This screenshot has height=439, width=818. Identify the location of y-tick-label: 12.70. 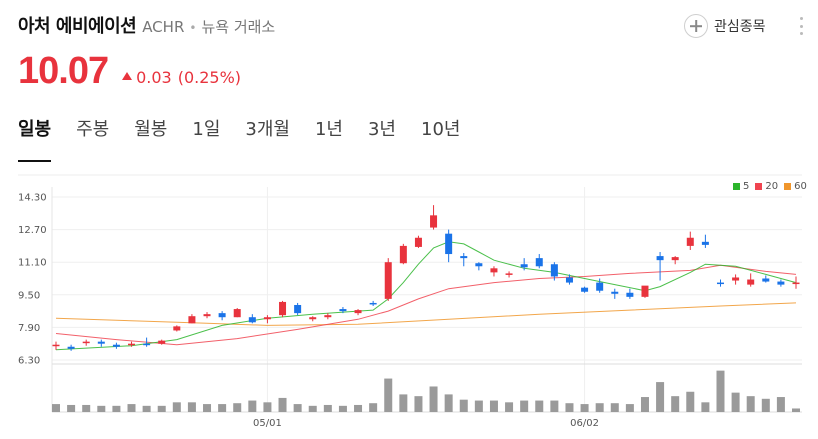
(32, 230).